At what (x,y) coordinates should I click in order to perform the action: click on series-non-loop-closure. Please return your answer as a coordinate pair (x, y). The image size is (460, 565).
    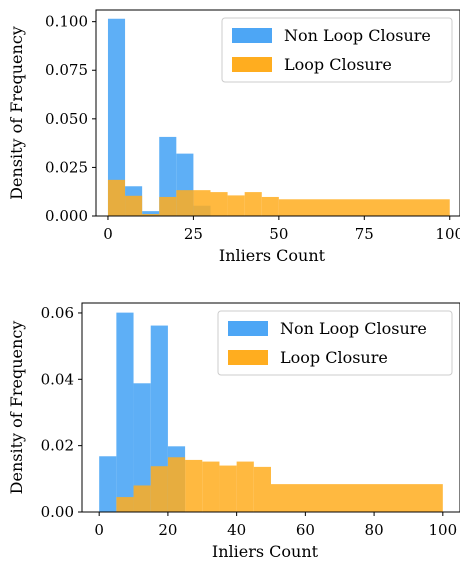
    Looking at the image, I should click on (159, 117).